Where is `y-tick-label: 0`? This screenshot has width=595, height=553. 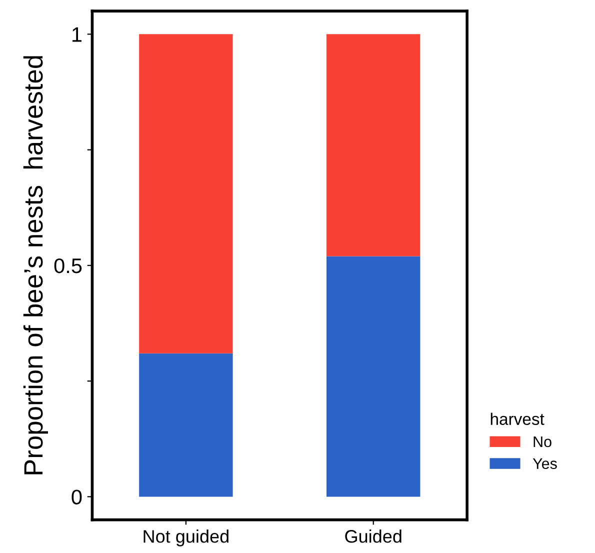
y-tick-label: 0 is located at coordinates (77, 497).